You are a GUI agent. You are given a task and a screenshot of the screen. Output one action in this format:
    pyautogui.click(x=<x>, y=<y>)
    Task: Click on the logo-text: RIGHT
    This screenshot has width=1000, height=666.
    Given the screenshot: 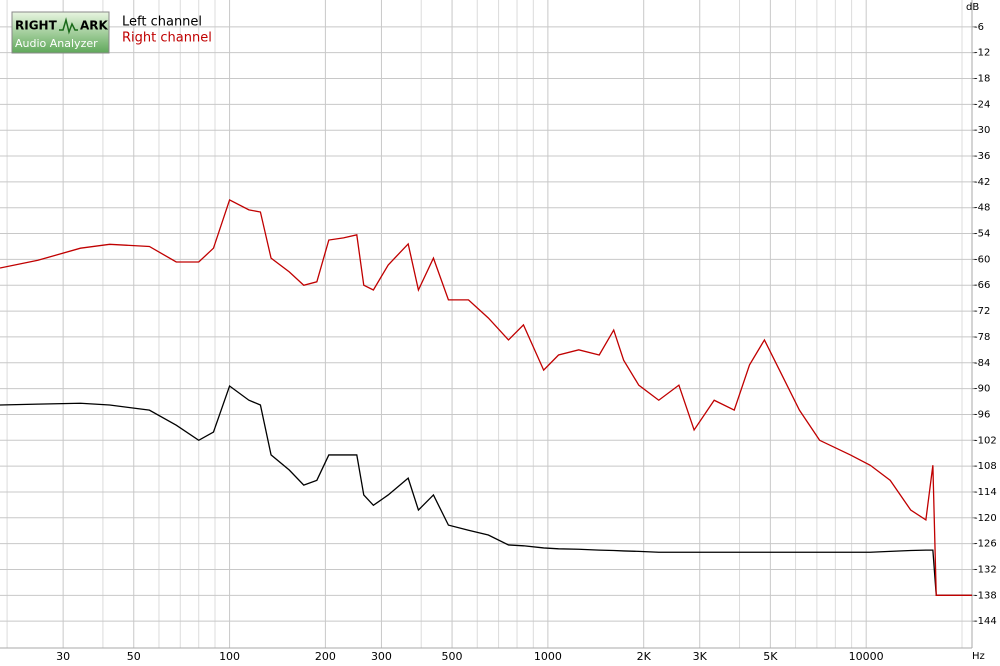 What is the action you would take?
    pyautogui.click(x=36, y=26)
    